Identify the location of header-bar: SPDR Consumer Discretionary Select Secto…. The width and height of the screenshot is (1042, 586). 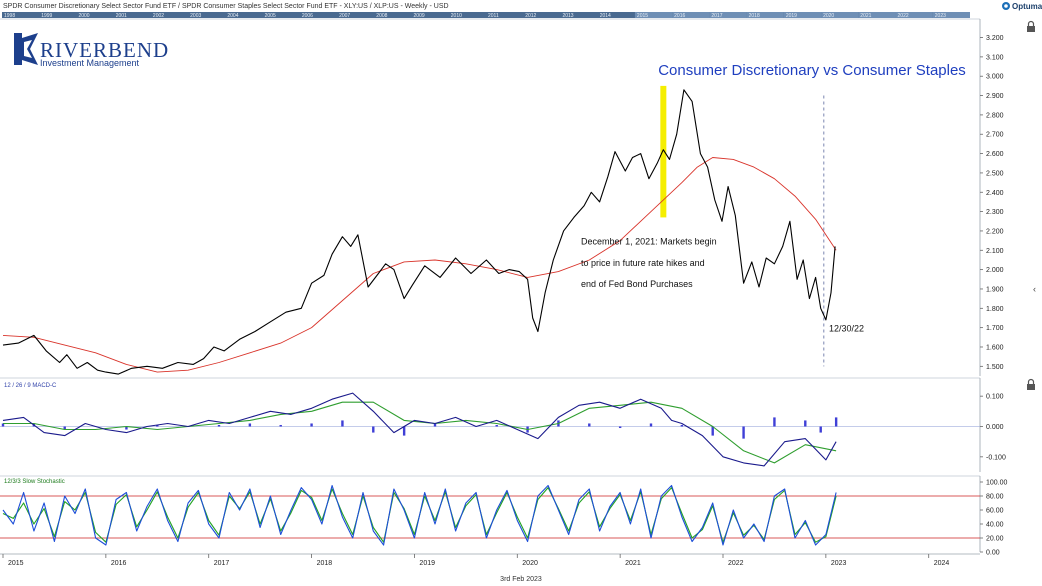
(521, 5).